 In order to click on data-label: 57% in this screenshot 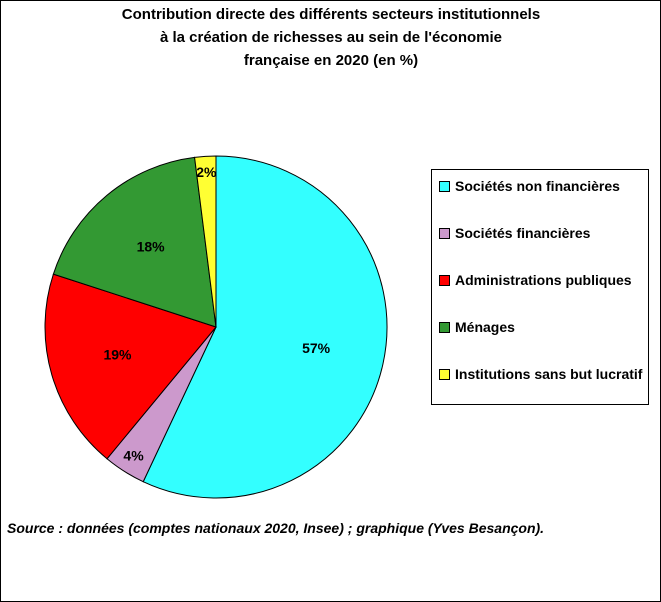, I will do `click(316, 348)`.